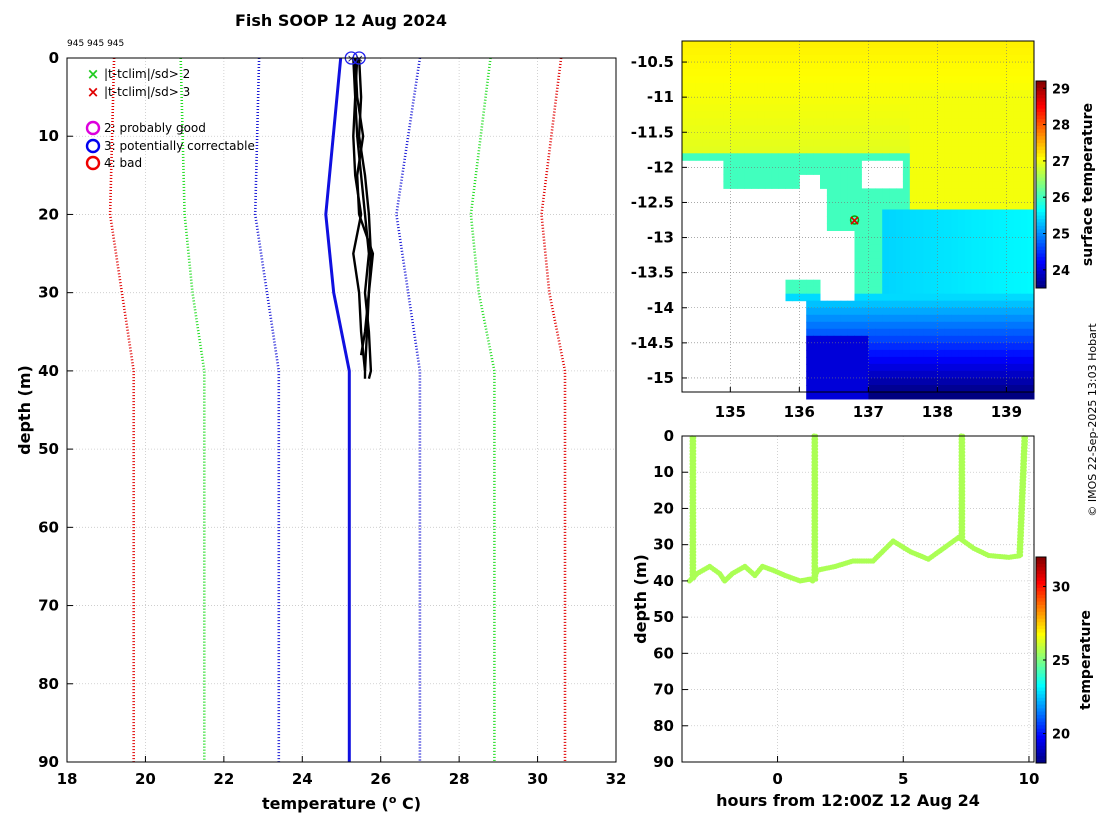 This screenshot has width=1100, height=820. What do you see at coordinates (663, 508) in the screenshot?
I see `ts-y-tick-label: 20` at bounding box center [663, 508].